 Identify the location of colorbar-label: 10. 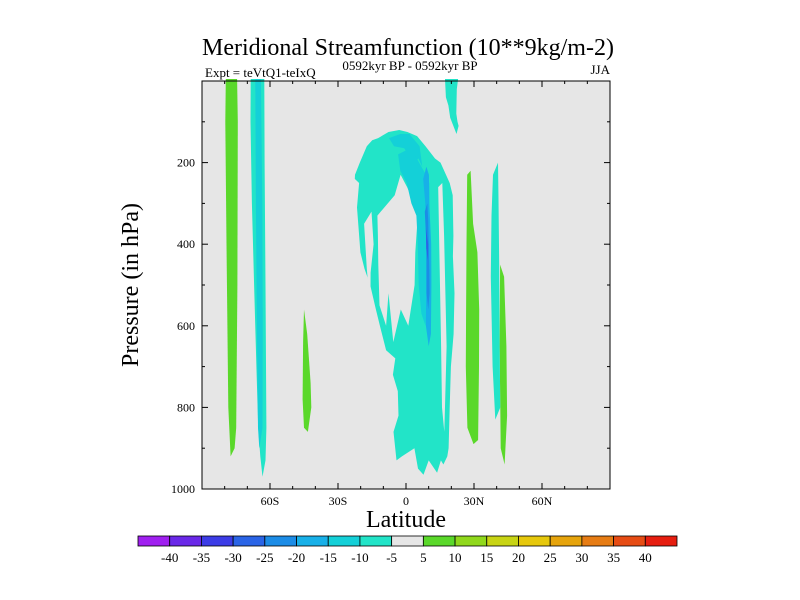
(455, 557).